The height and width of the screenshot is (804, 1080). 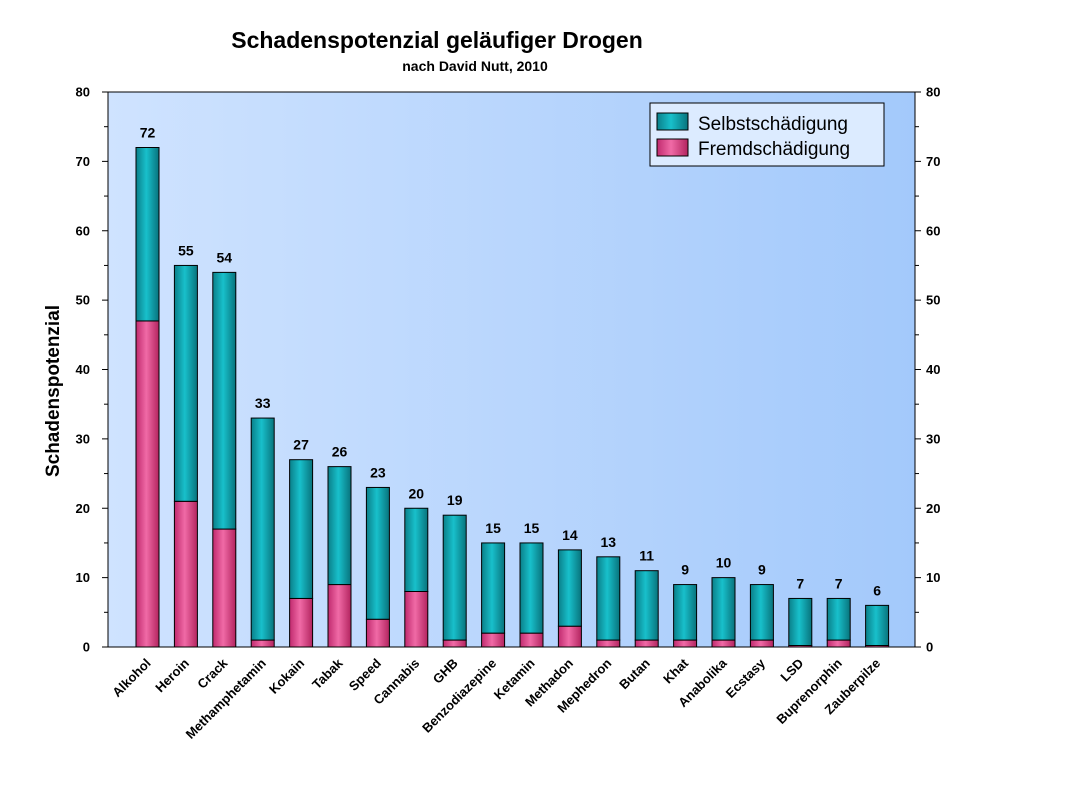 What do you see at coordinates (933, 438) in the screenshot?
I see `y-tick-label-right: 30` at bounding box center [933, 438].